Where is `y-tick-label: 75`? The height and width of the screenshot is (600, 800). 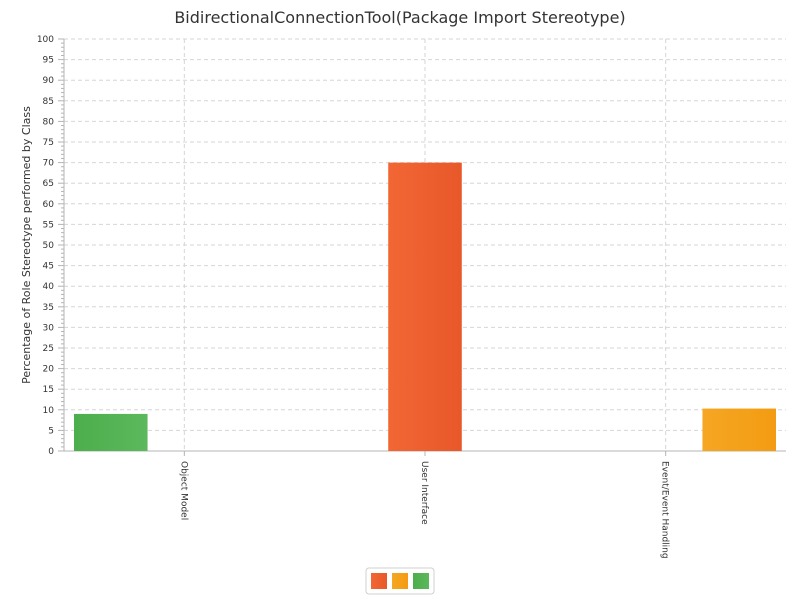 y-tick-label: 75 is located at coordinates (48, 143).